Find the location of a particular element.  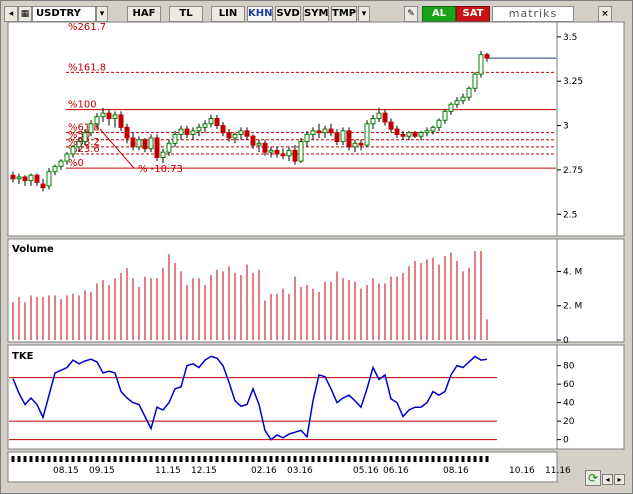

date-label: 08.15 is located at coordinates (66, 471).